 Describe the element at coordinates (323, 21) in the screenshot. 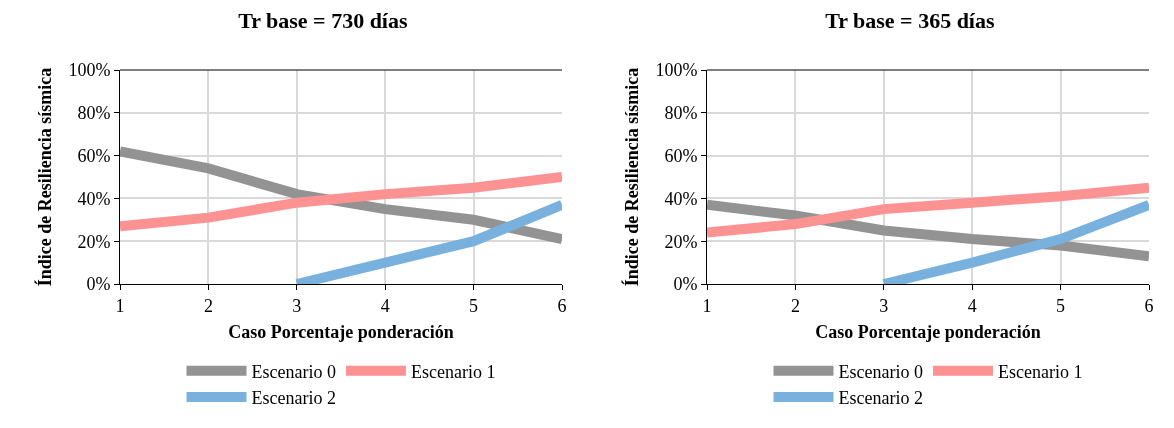

I see `chart-title: Tr base = 730 días` at that location.